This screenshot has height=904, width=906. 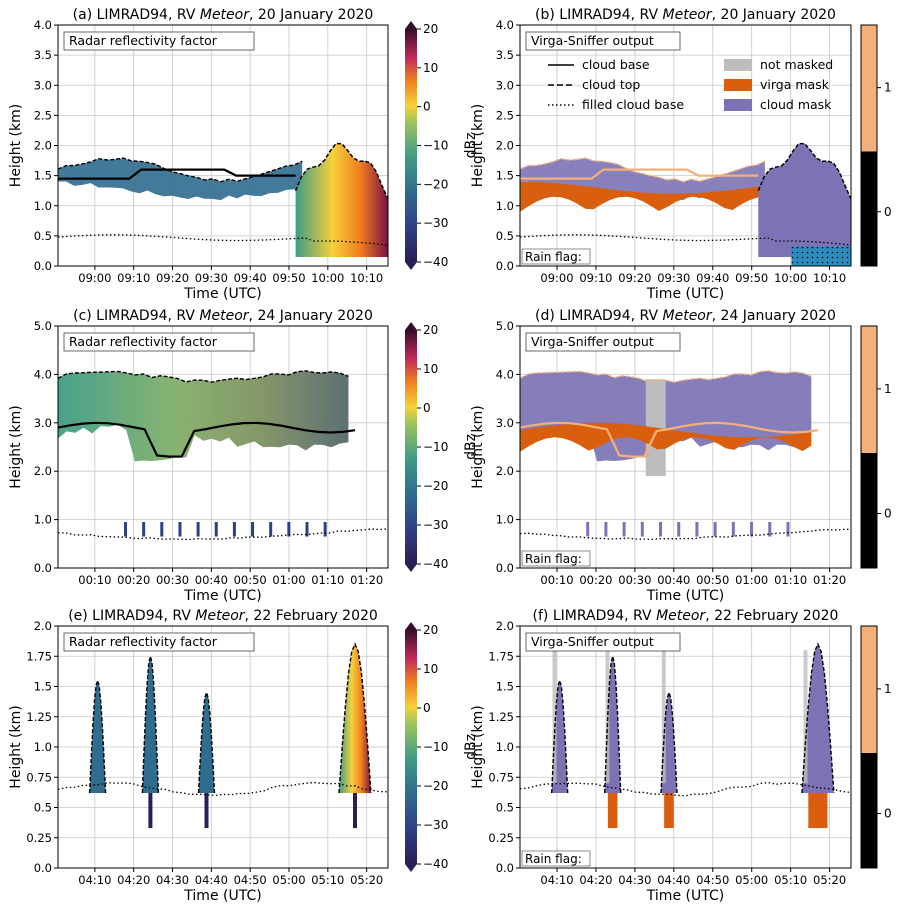 What do you see at coordinates (505, 115) in the screenshot?
I see `y-tick-label: 2.5` at bounding box center [505, 115].